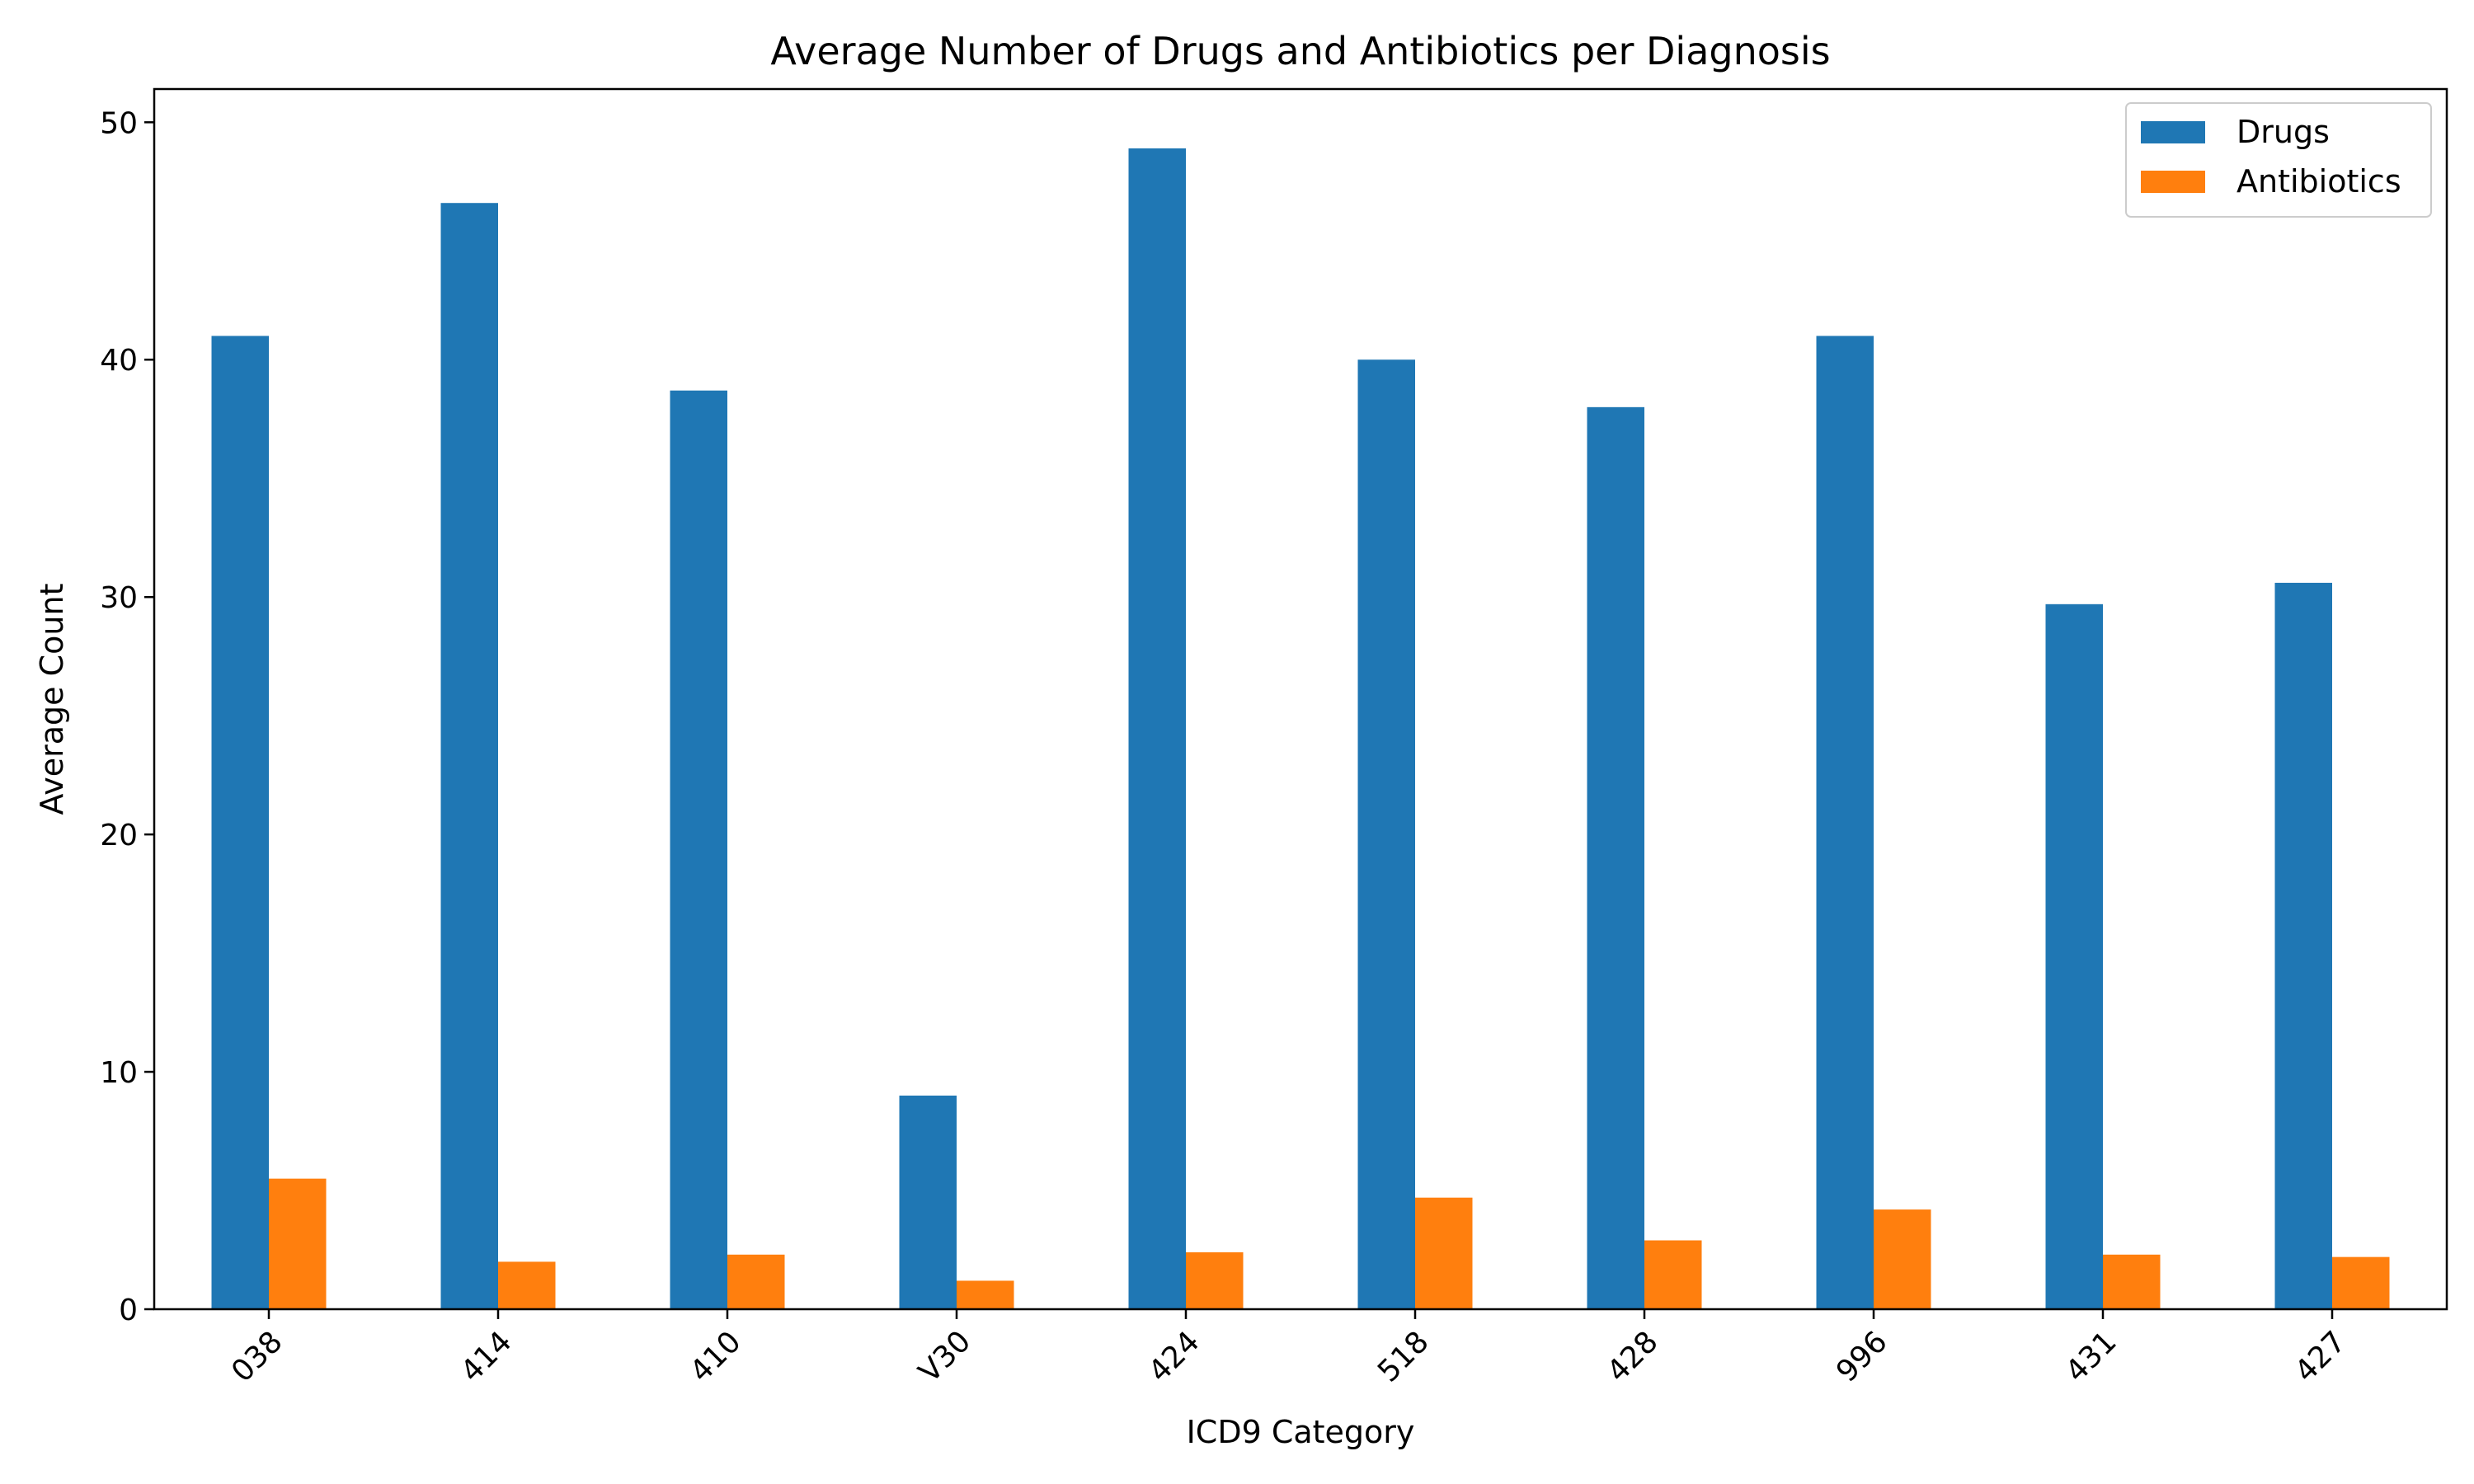 The height and width of the screenshot is (1484, 2474). I want to click on y-axis-label: Average Count, so click(52, 699).